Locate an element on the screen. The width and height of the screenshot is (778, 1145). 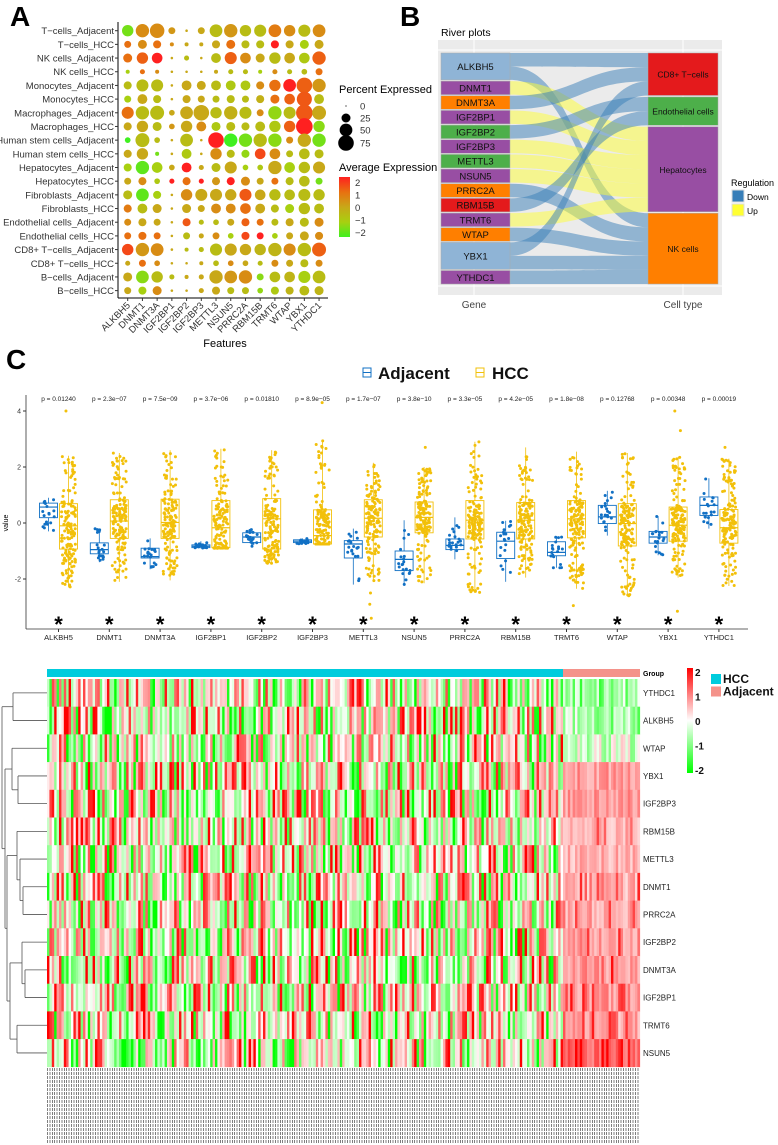
dot-IGF2BP2 is located at coordinates (186, 140).